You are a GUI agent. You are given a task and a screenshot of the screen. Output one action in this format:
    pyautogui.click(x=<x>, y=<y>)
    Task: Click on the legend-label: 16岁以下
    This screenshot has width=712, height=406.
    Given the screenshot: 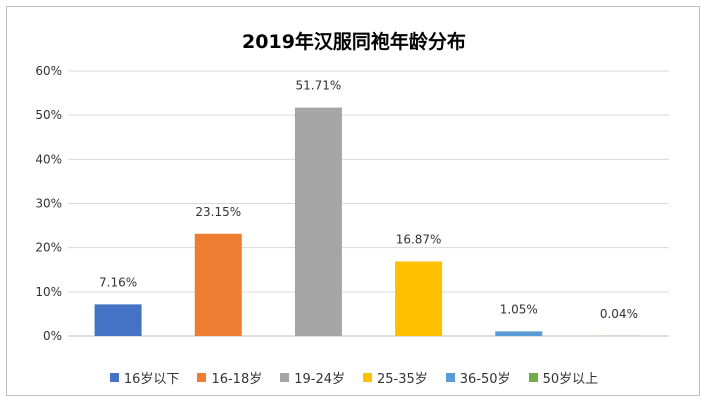 What is the action you would take?
    pyautogui.click(x=151, y=379)
    